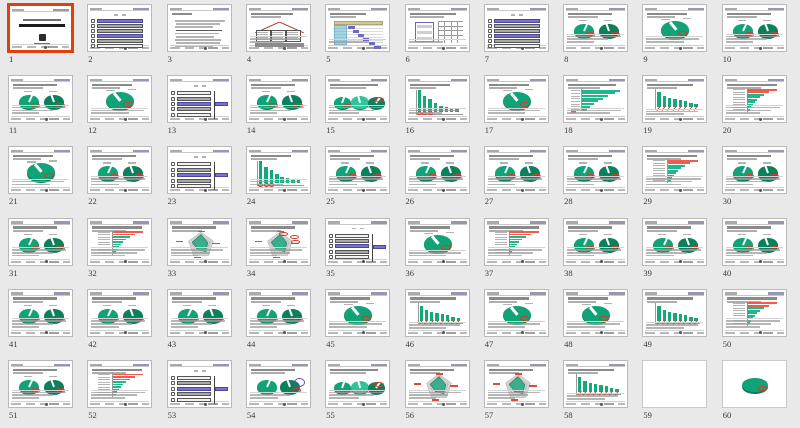 The image size is (800, 428). I want to click on slide-cell-10: 10, so click(754, 37).